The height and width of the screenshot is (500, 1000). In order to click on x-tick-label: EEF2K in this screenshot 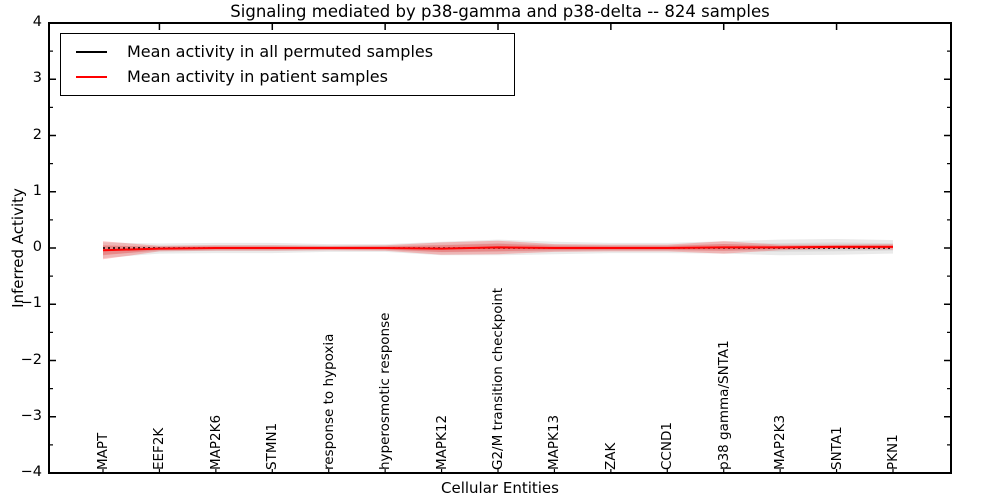, I will do `click(159, 448)`.